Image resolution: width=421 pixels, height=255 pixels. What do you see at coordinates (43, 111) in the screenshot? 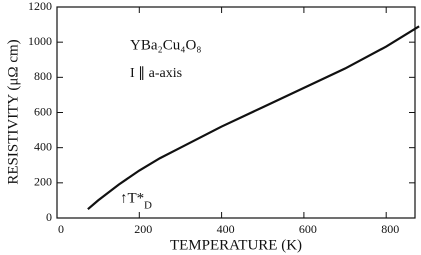
I see `y-tick-label: 600` at bounding box center [43, 111].